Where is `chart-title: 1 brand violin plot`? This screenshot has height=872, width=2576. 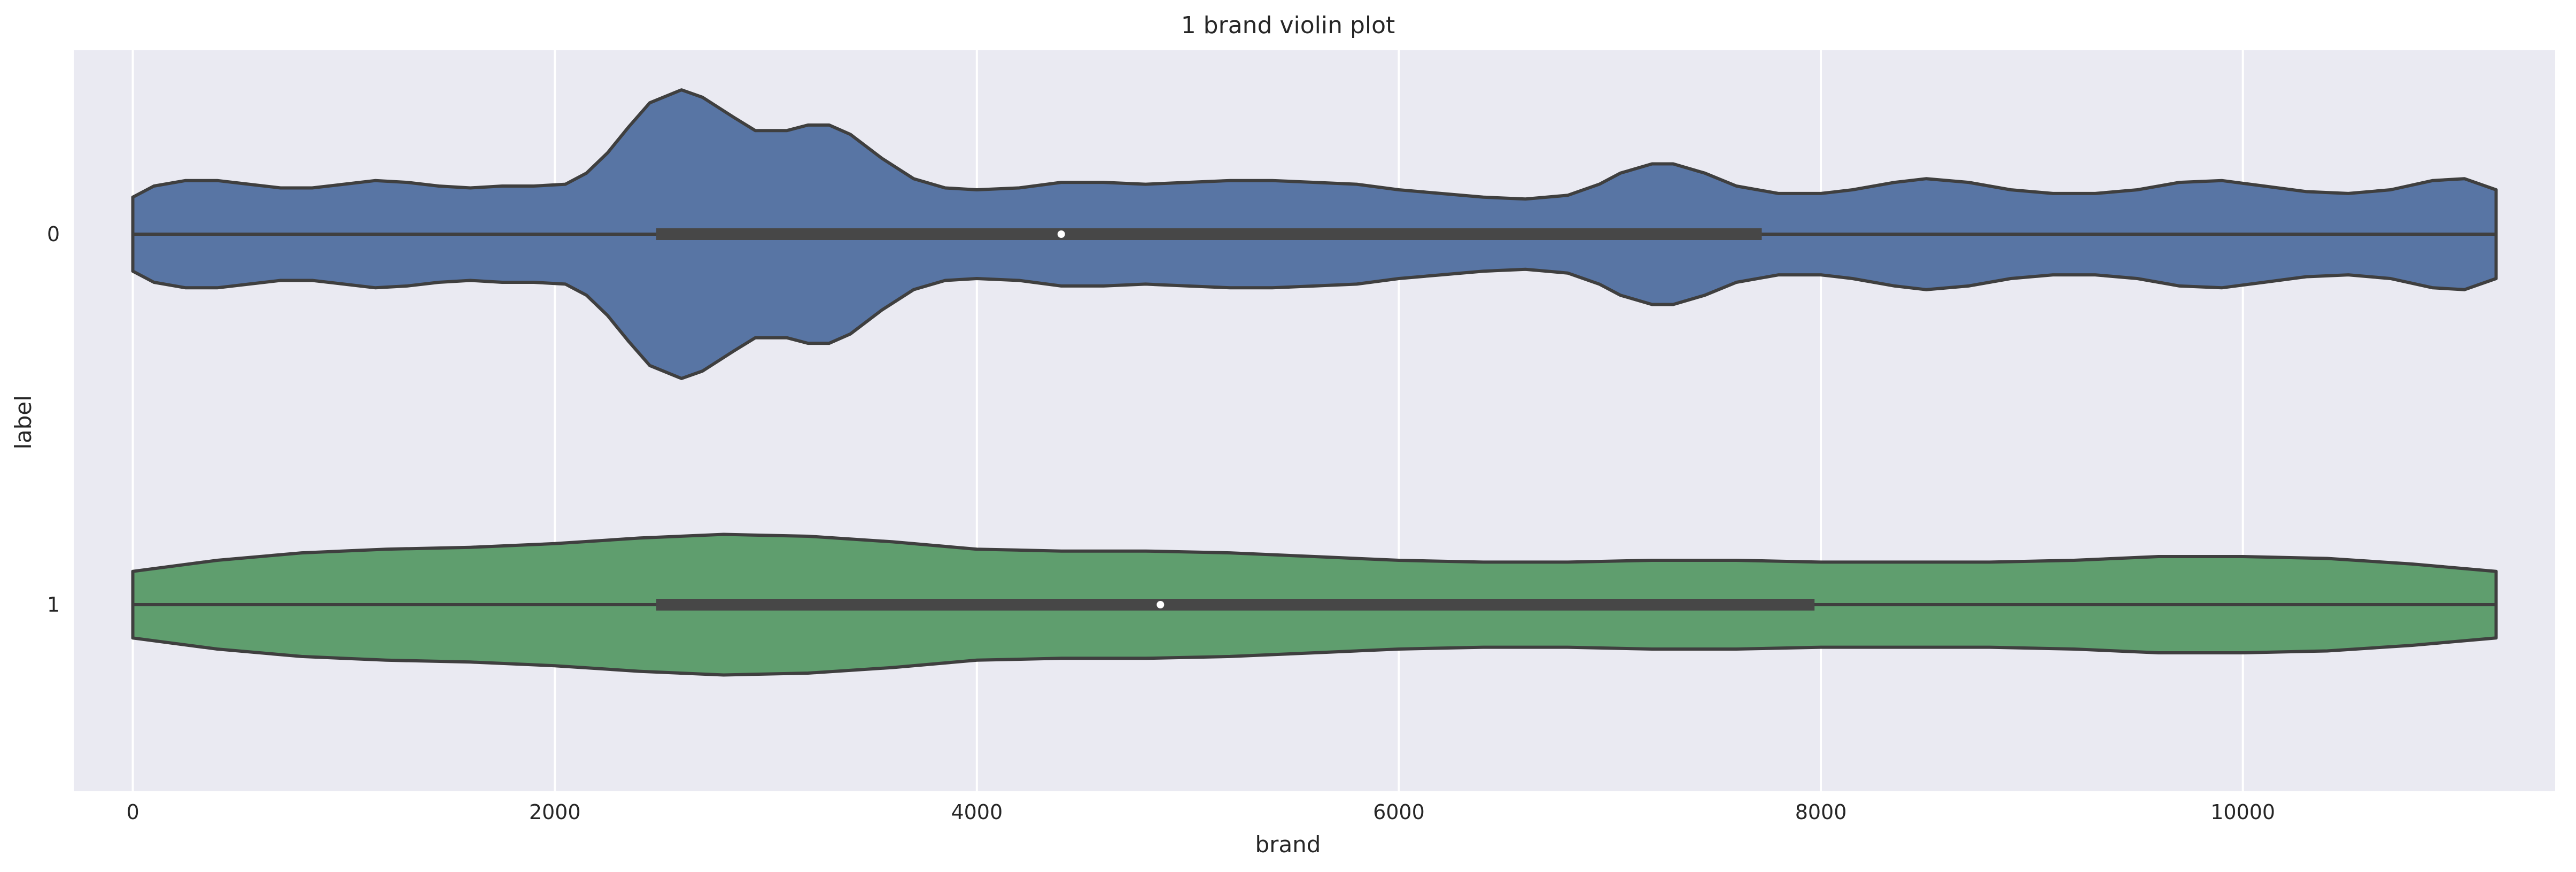
chart-title: 1 brand violin plot is located at coordinates (1288, 25).